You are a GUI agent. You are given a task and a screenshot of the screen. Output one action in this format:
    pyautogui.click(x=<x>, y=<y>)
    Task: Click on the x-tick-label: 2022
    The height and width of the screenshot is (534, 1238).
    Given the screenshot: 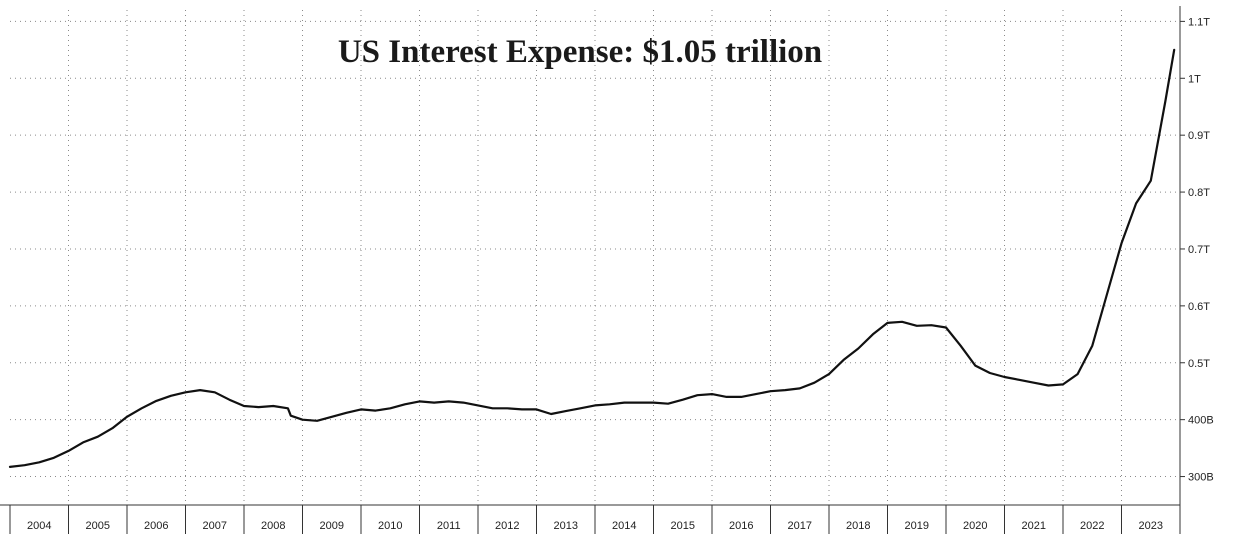 What is the action you would take?
    pyautogui.click(x=1092, y=526)
    